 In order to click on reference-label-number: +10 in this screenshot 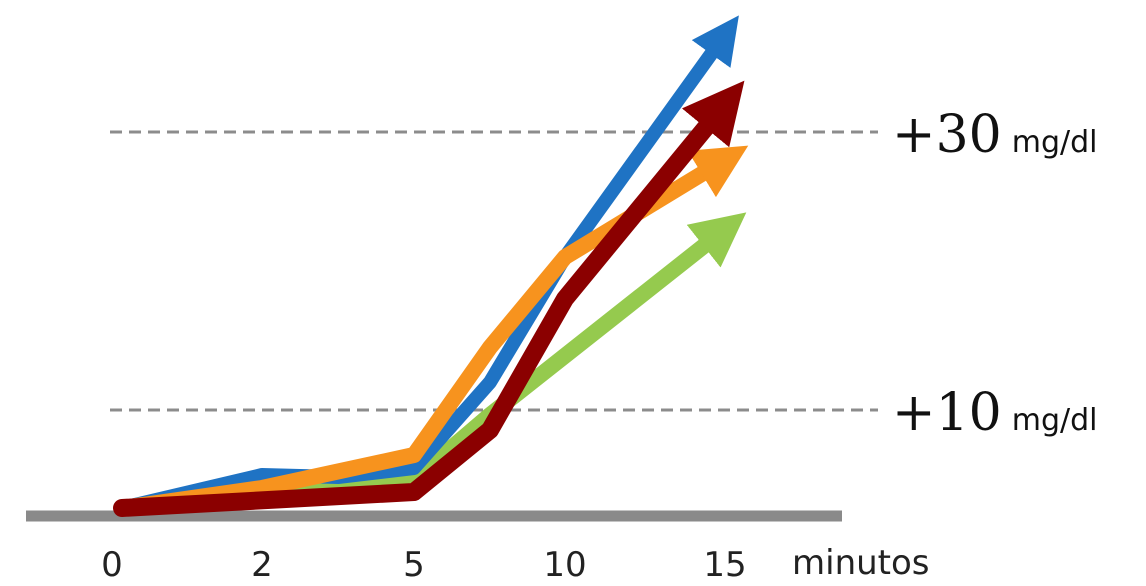, I will do `click(947, 413)`.